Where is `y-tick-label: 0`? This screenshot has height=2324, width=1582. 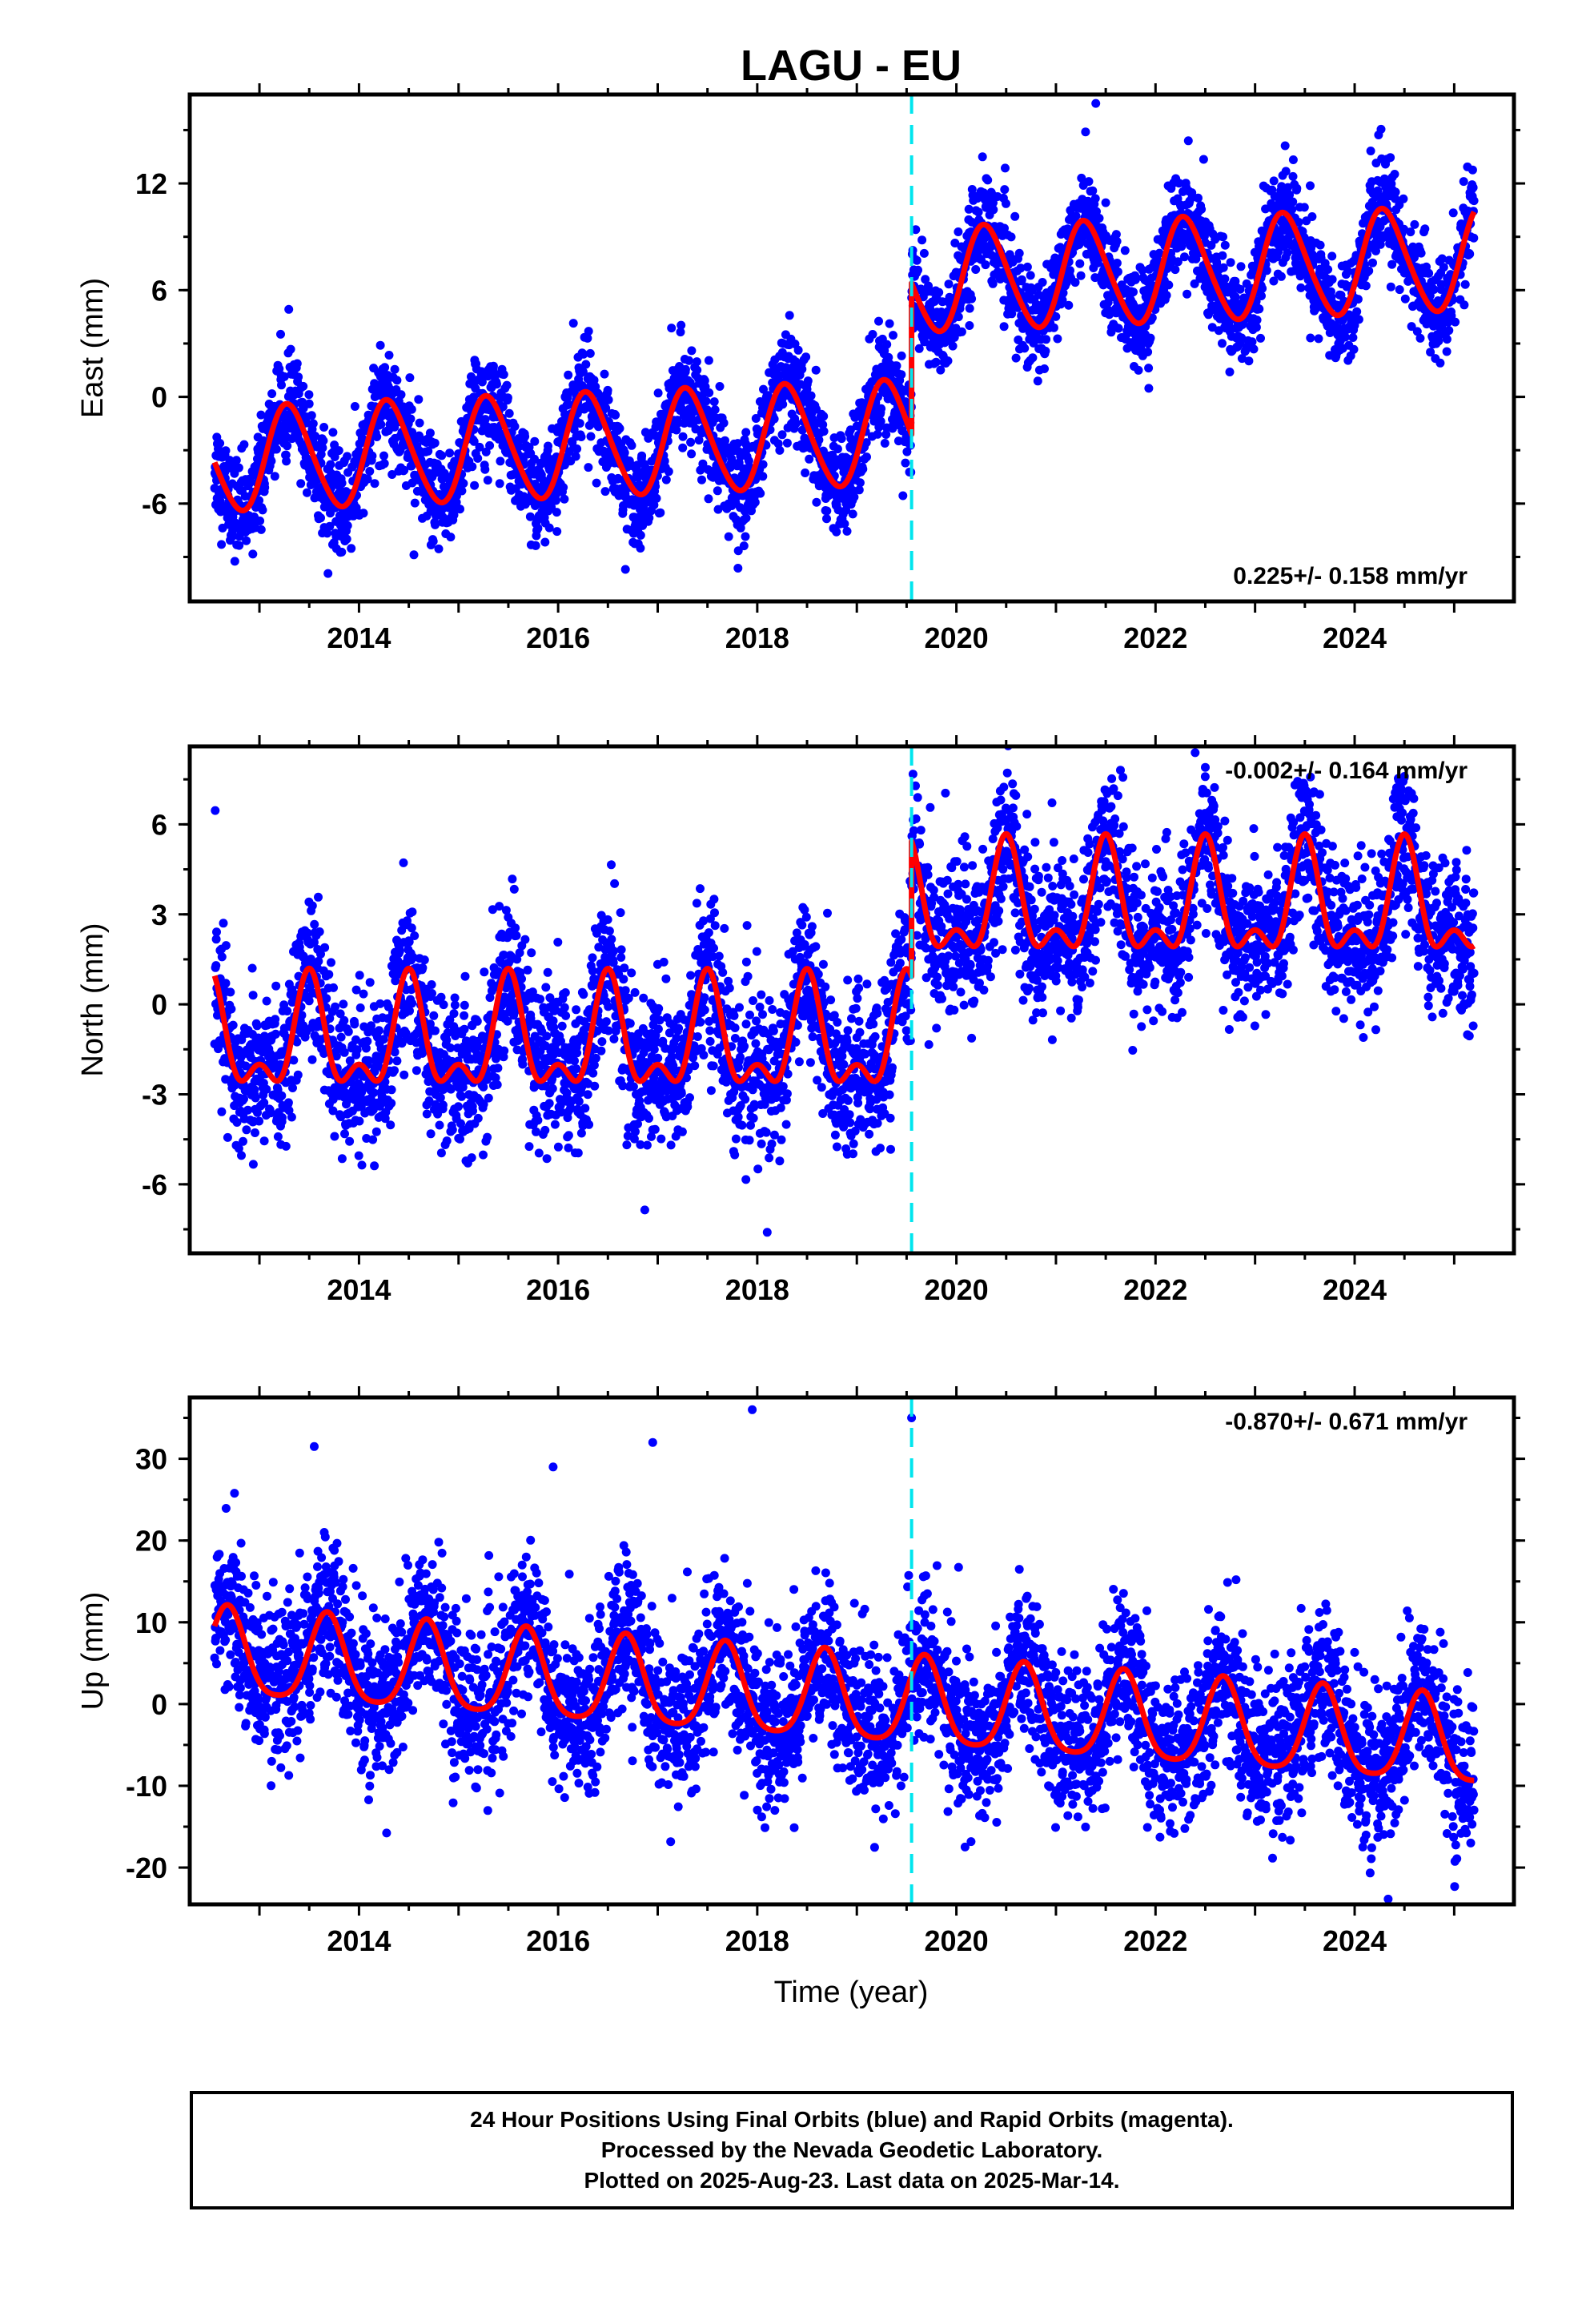 y-tick-label: 0 is located at coordinates (159, 397).